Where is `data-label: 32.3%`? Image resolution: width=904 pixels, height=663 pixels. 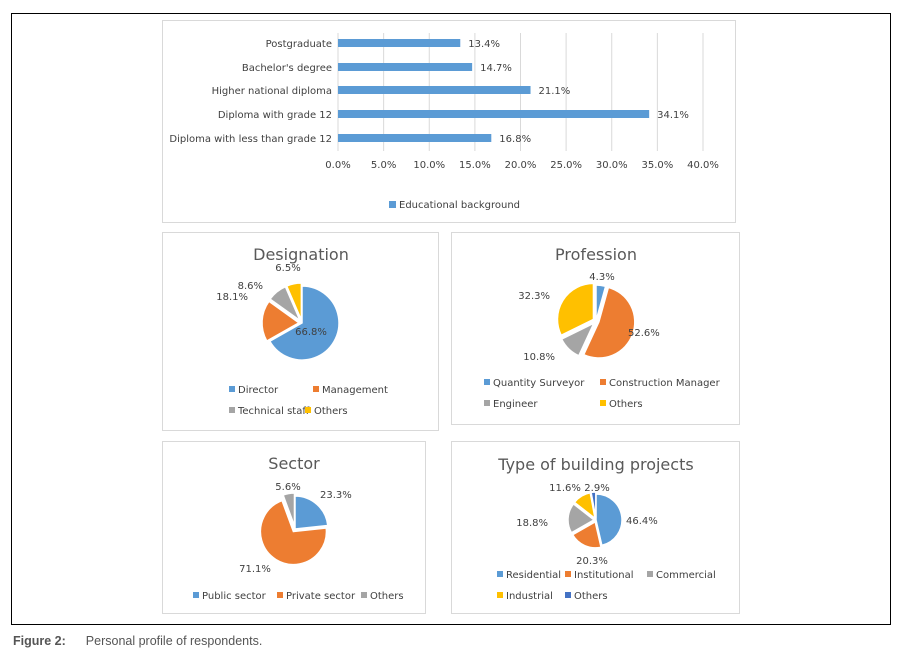
data-label: 32.3% is located at coordinates (534, 296).